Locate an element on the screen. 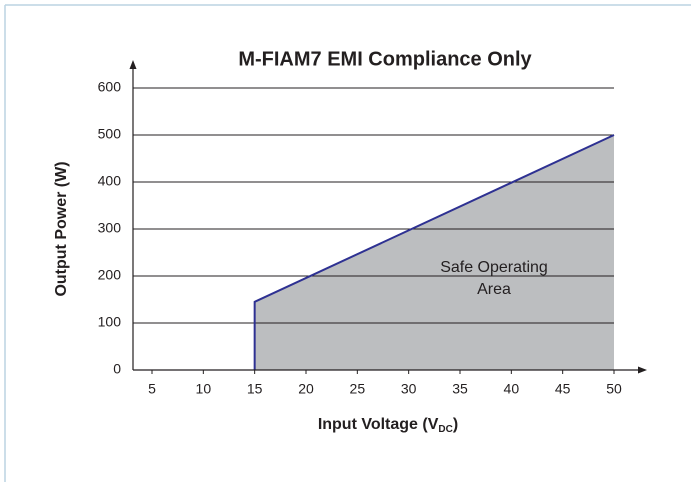  x-tick-label: 35 is located at coordinates (460, 389).